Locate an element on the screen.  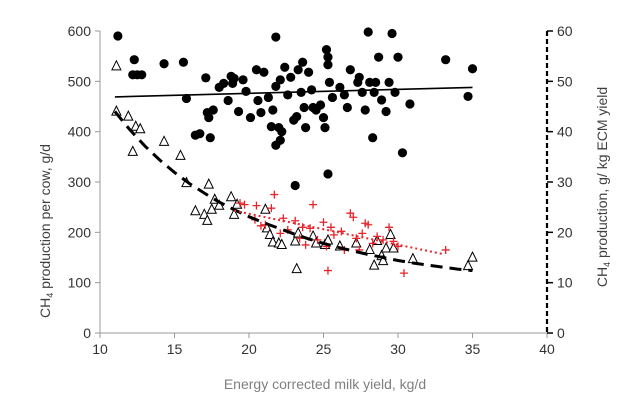
y-left-tick-label: 600 is located at coordinates (80, 31).